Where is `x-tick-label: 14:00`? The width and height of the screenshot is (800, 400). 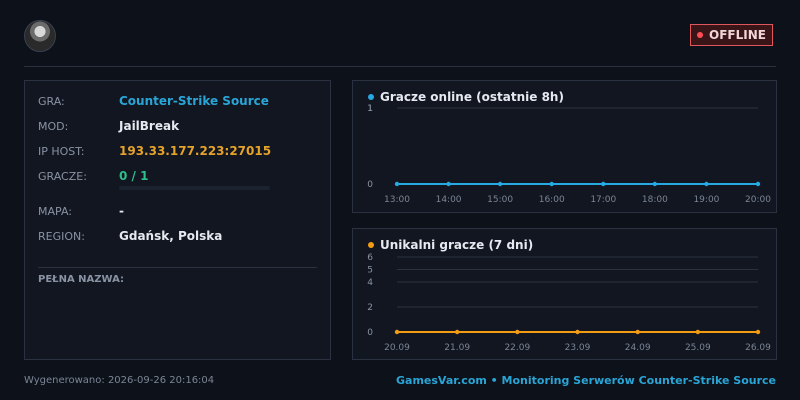
x-tick-label: 14:00 is located at coordinates (449, 200).